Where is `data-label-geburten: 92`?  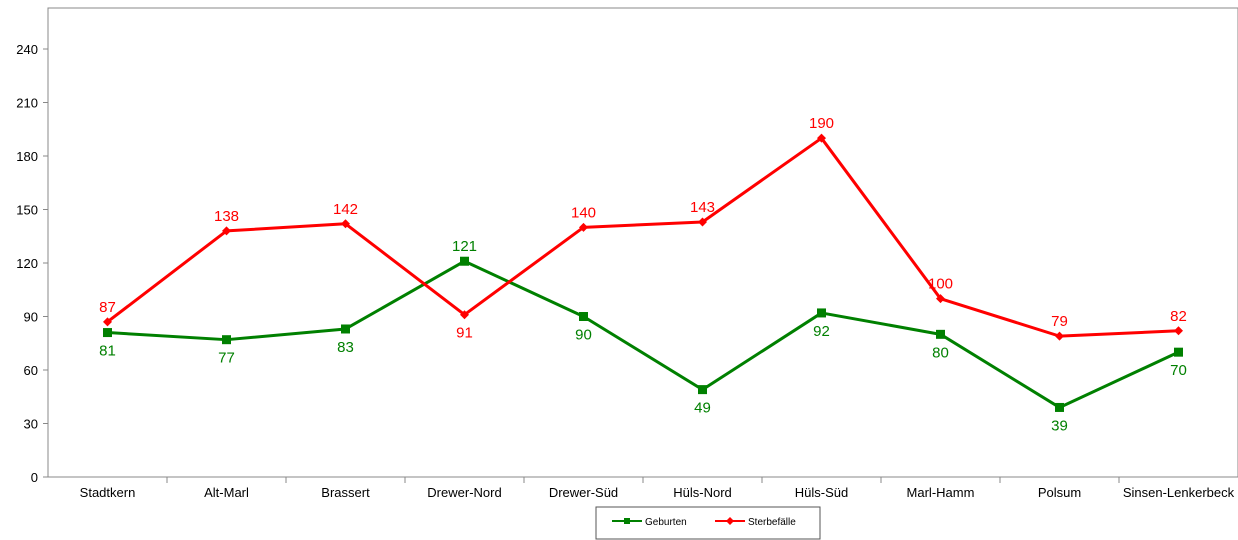 data-label-geburten: 92 is located at coordinates (821, 331).